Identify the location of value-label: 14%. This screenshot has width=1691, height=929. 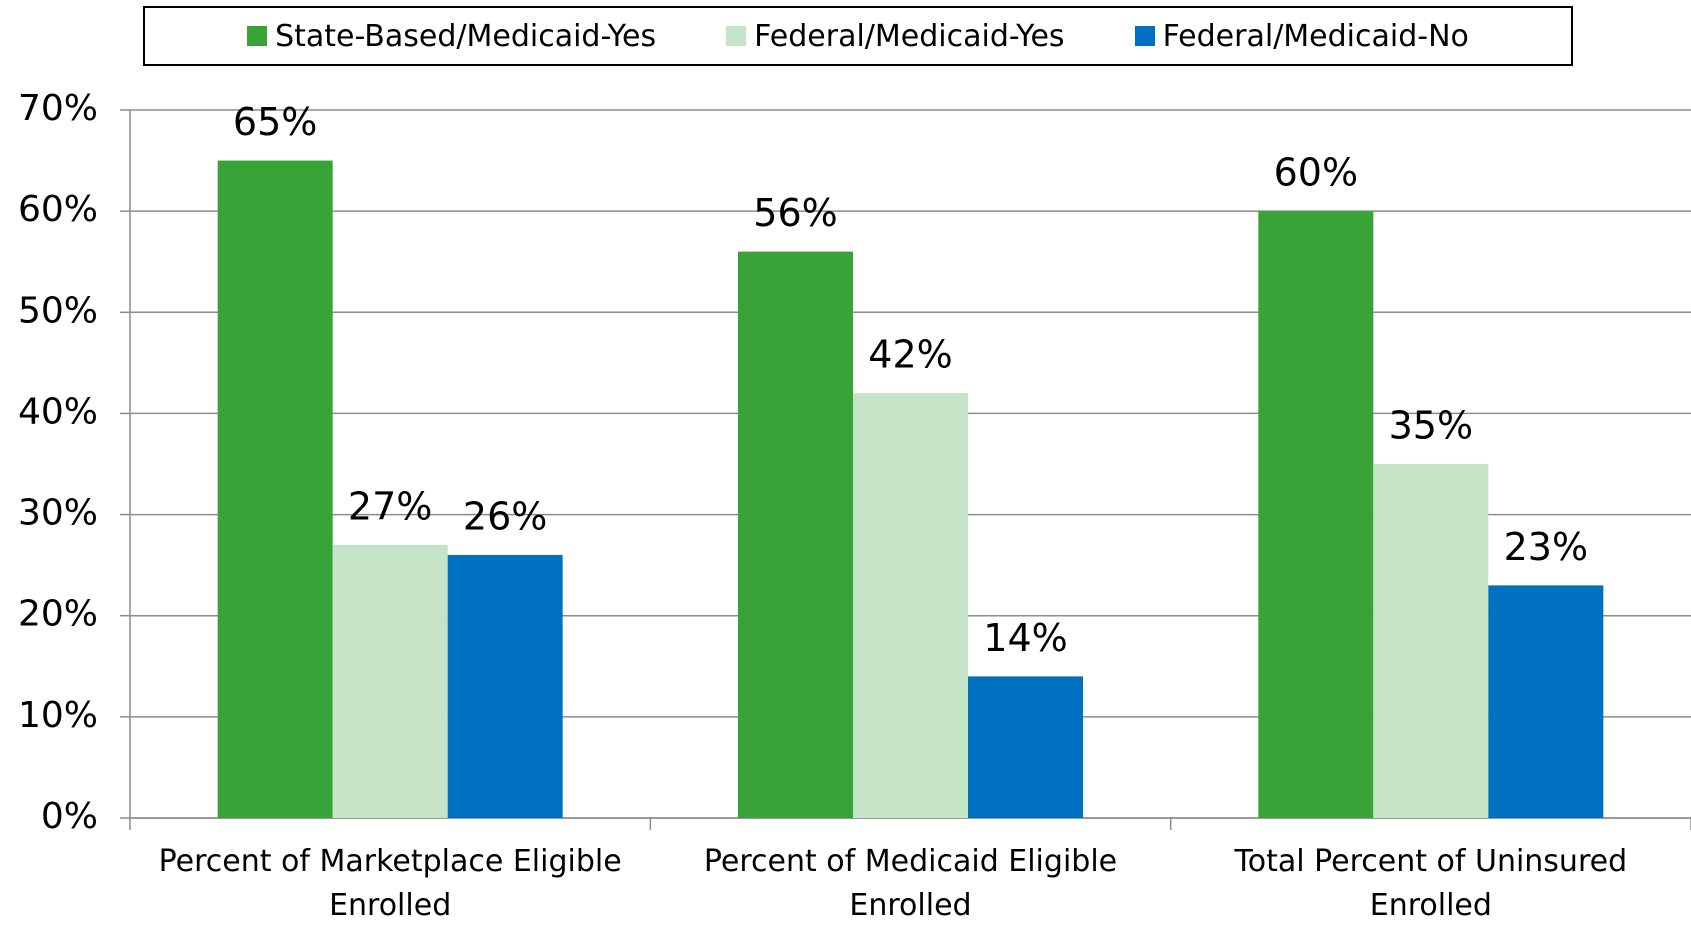
(1025, 638).